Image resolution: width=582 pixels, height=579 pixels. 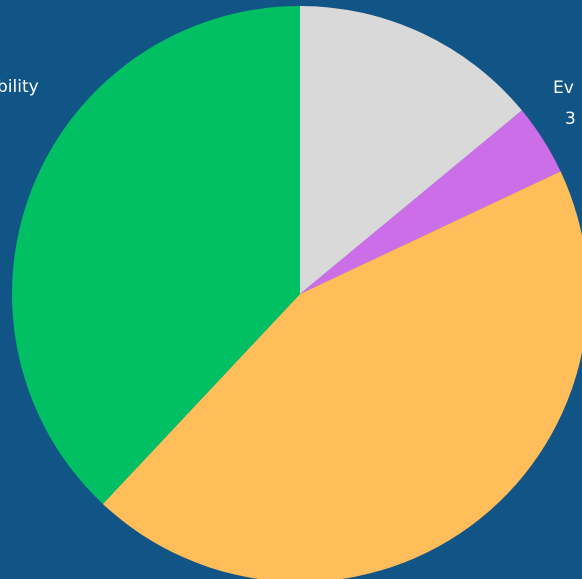 I want to click on label-right-bottom: 3, so click(x=570, y=119).